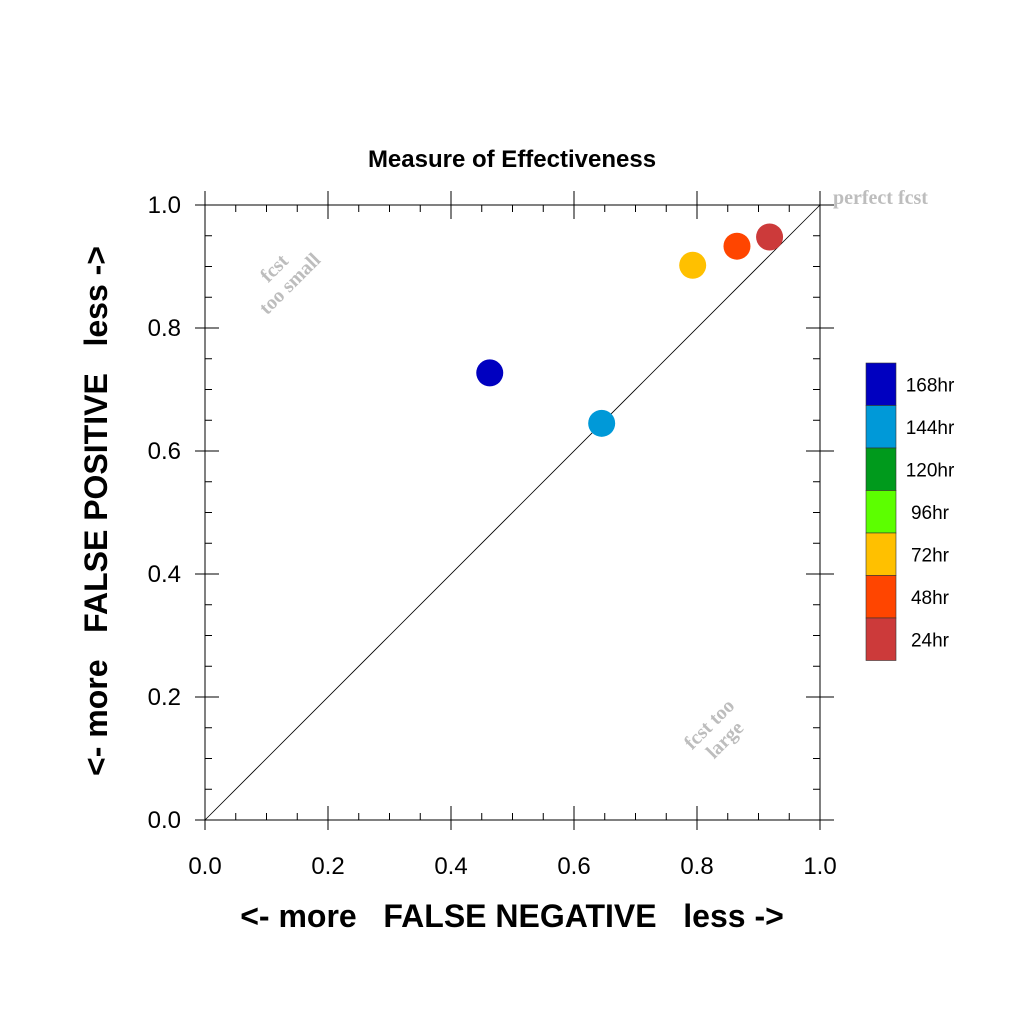 The image size is (1024, 1024). What do you see at coordinates (770, 237) in the screenshot?
I see `point-24hr` at bounding box center [770, 237].